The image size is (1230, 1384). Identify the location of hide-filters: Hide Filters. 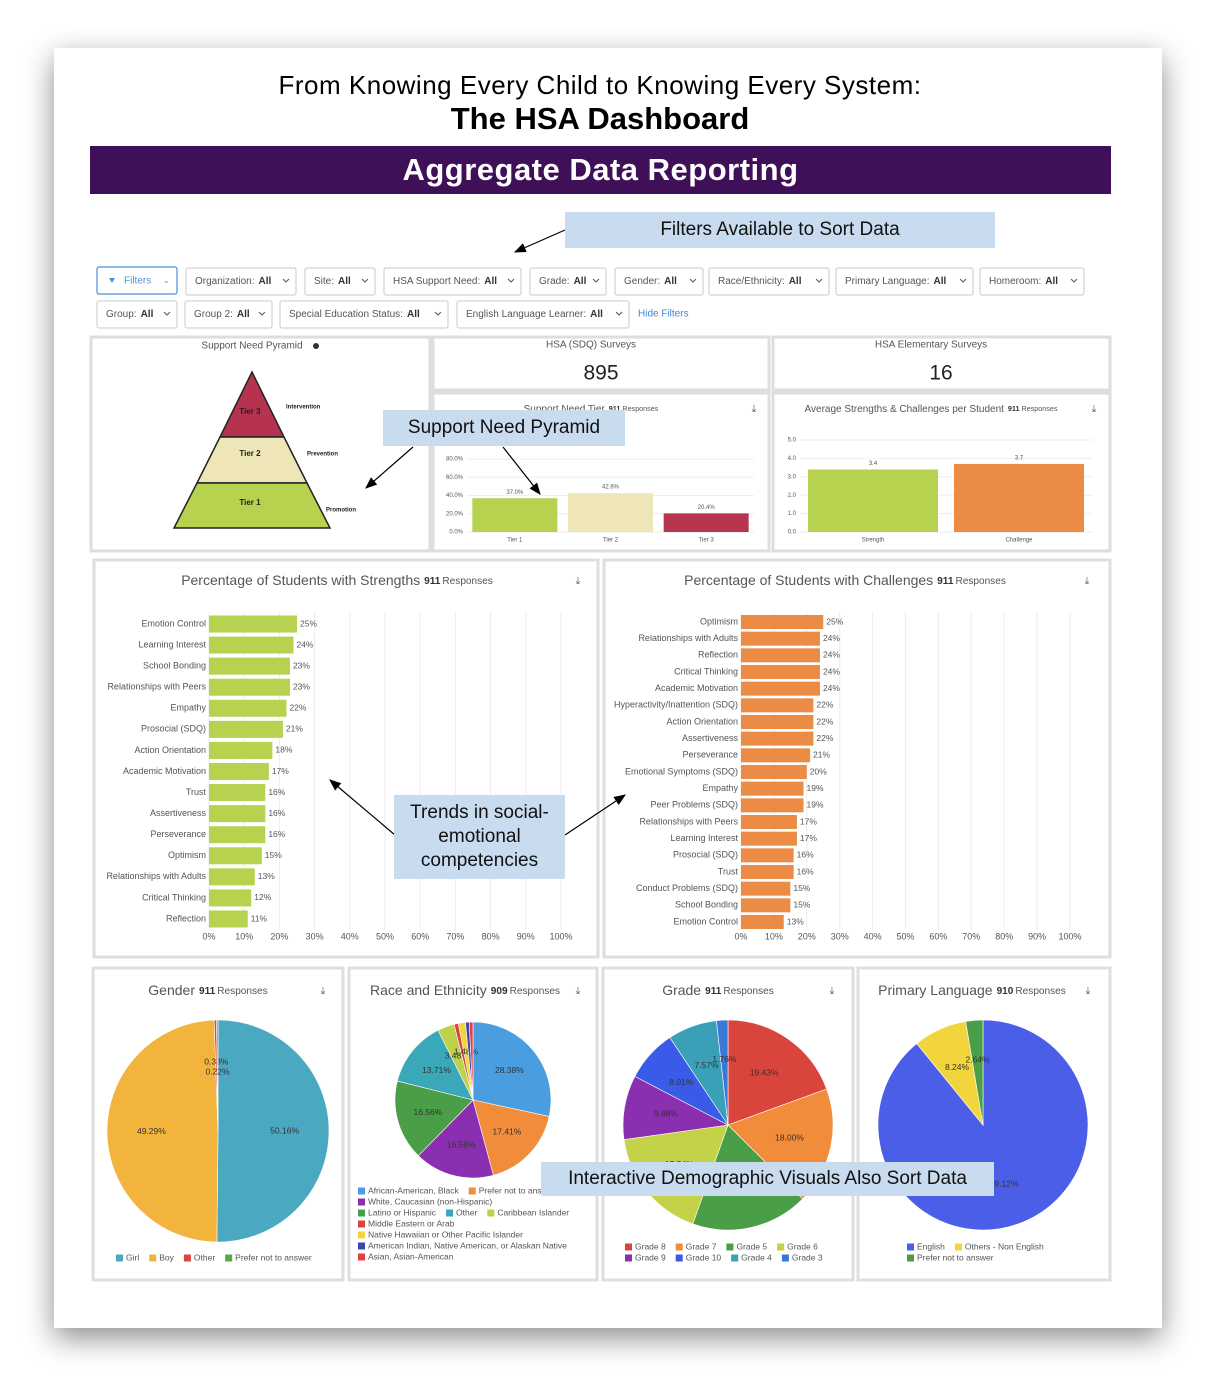
(663, 314).